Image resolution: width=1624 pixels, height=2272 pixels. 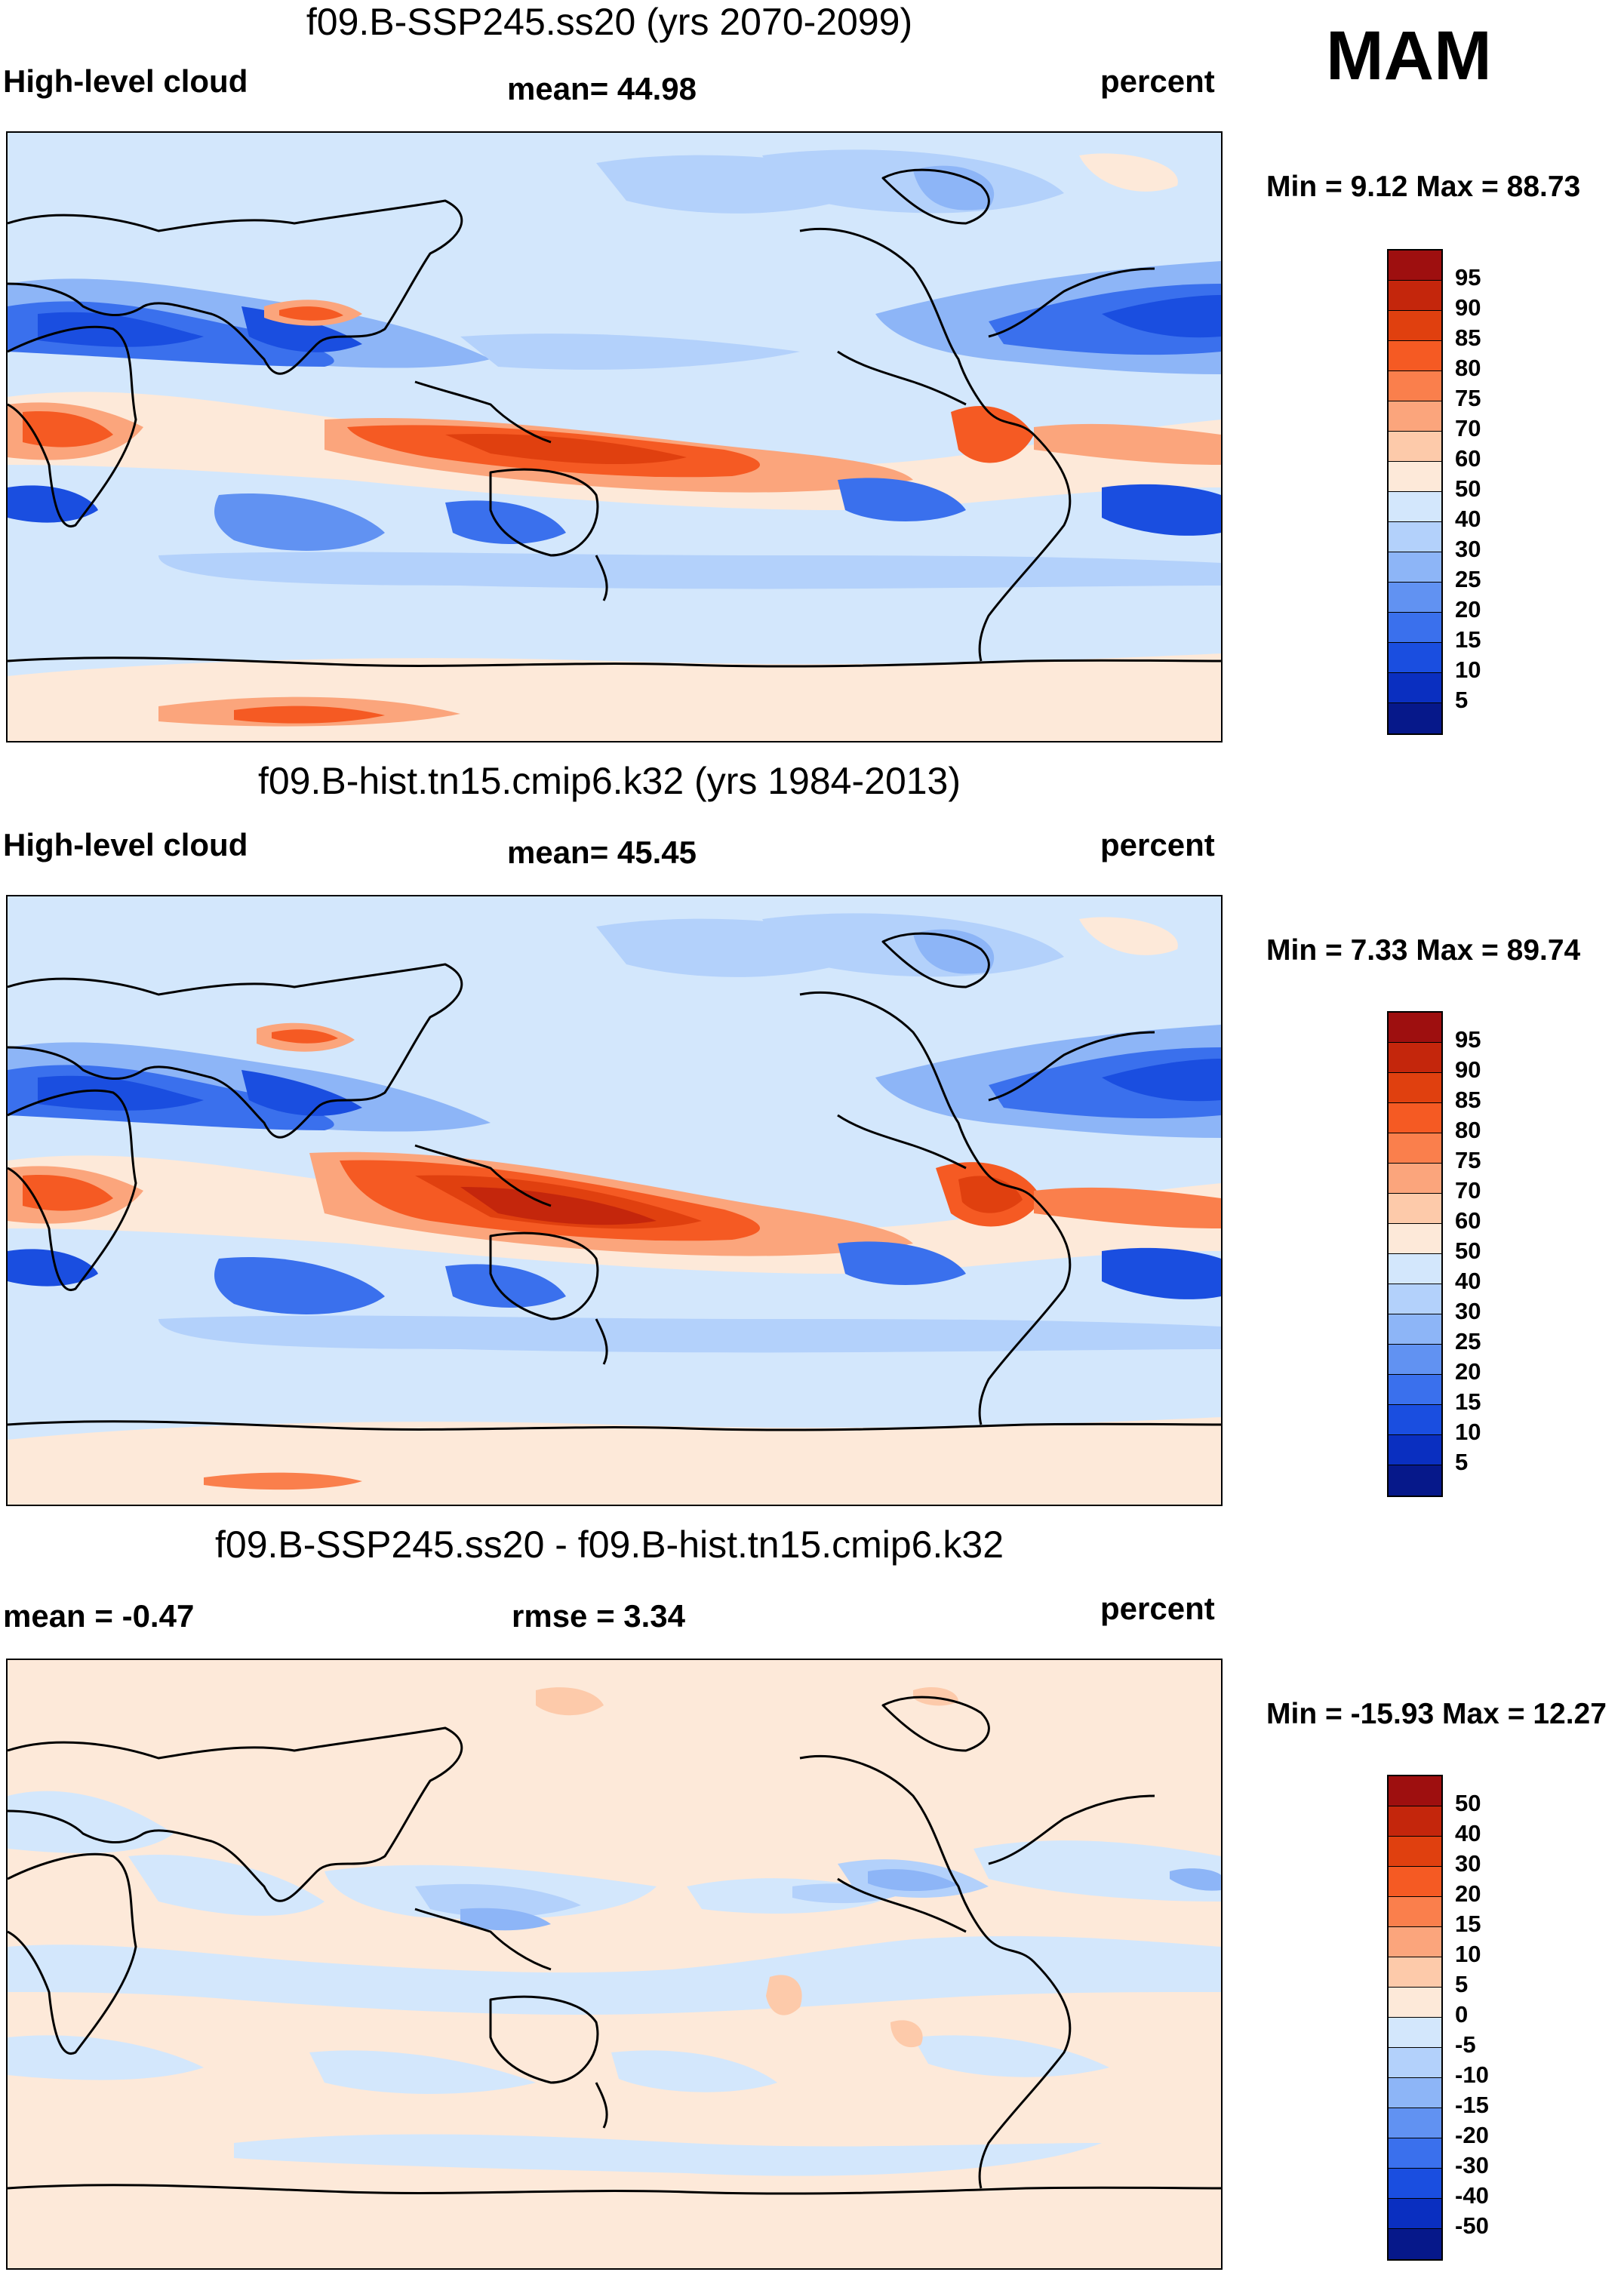 What do you see at coordinates (1468, 579) in the screenshot?
I see `colorbar-tick-label: 25` at bounding box center [1468, 579].